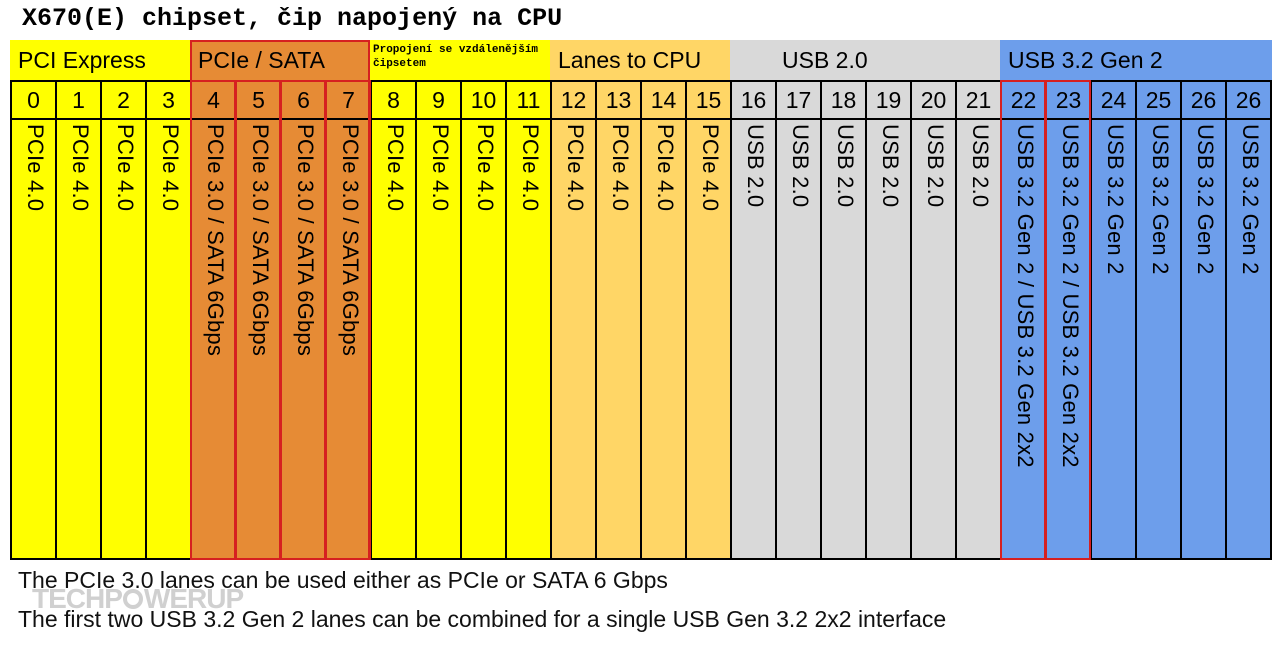 The image size is (1280, 652). What do you see at coordinates (664, 101) in the screenshot?
I see `lane-number: 14` at bounding box center [664, 101].